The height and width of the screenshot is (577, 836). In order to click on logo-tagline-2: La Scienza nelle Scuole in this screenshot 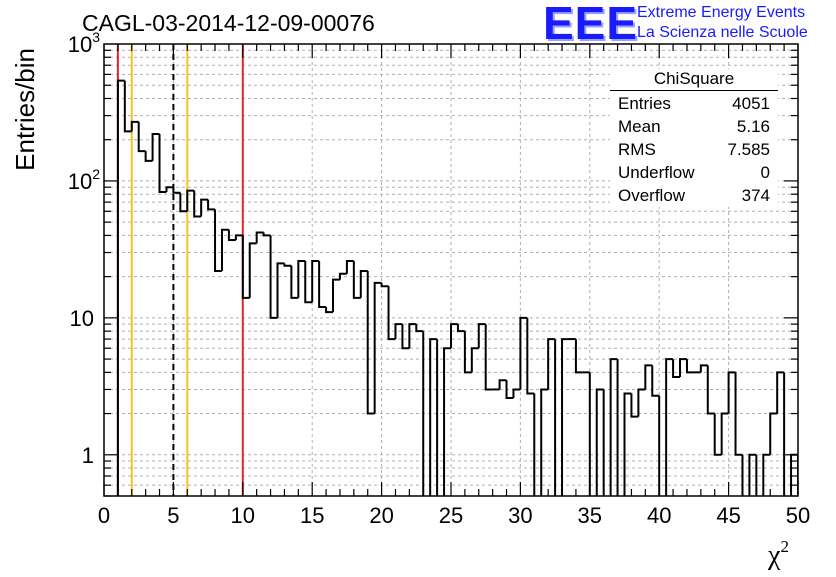, I will do `click(722, 32)`.